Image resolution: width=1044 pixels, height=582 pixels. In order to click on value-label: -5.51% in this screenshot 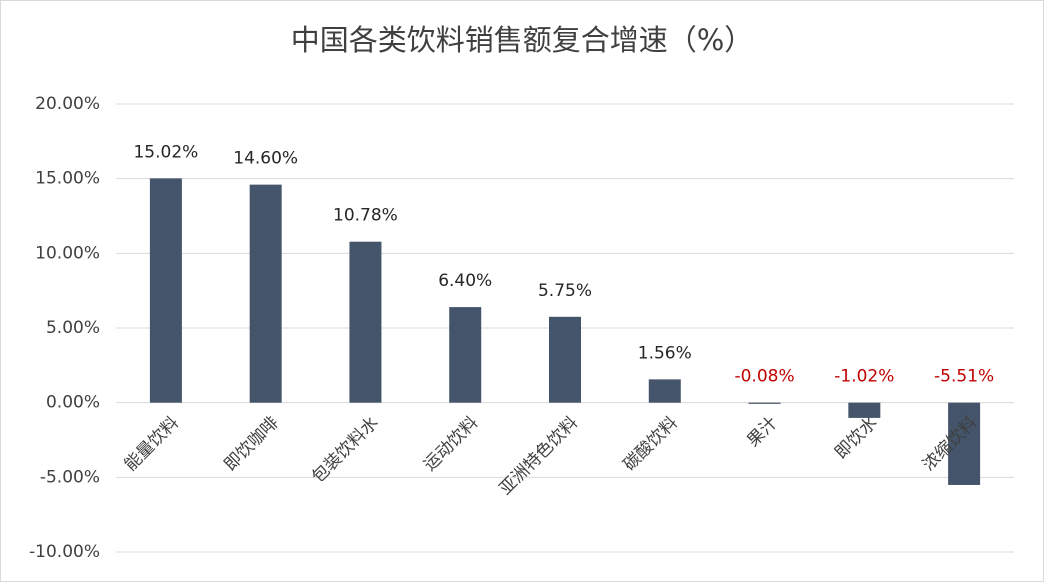, I will do `click(964, 377)`.